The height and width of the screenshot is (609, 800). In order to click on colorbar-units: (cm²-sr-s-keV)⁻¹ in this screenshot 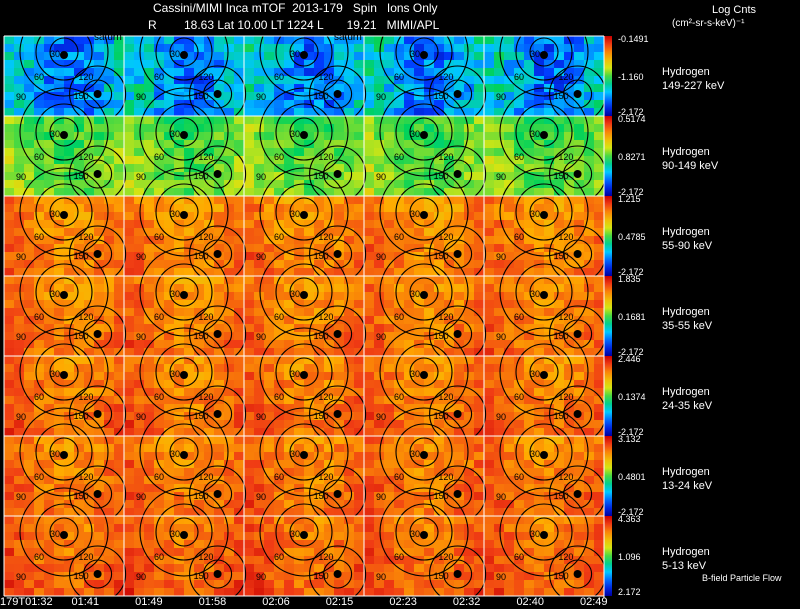, I will do `click(708, 23)`.